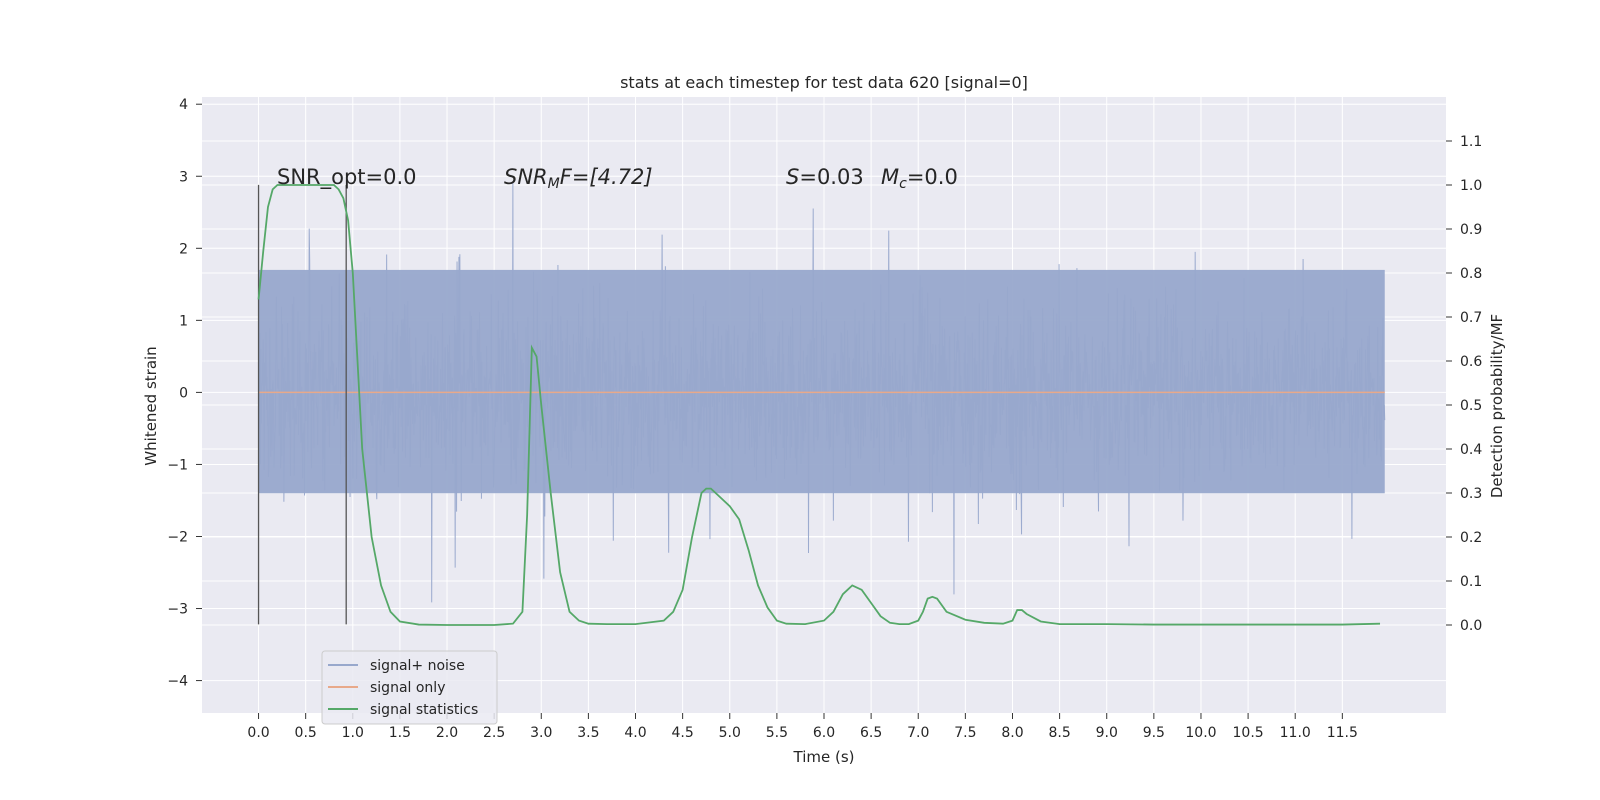 The height and width of the screenshot is (800, 1600). Describe the element at coordinates (417, 666) in the screenshot. I see `legend-label-signal-plus-noise: signal+ noise` at that location.